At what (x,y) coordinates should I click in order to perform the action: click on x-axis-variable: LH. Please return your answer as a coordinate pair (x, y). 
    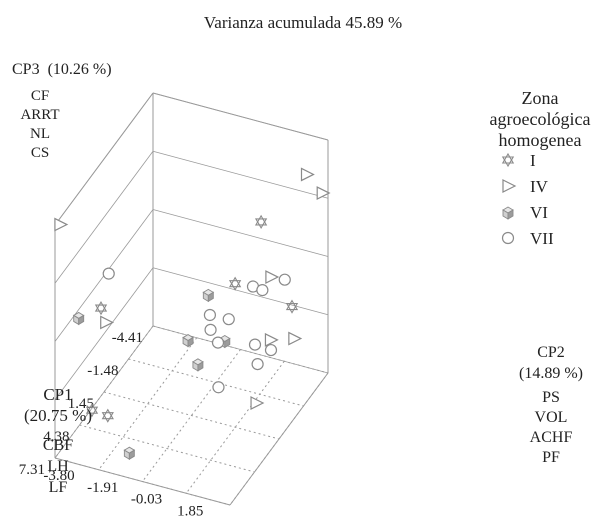
    Looking at the image, I should click on (58, 466).